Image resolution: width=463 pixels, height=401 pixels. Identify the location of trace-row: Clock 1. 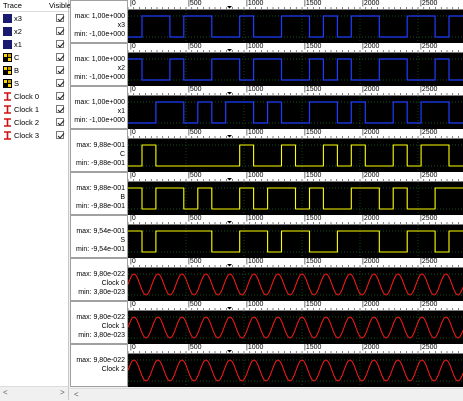
(34, 109).